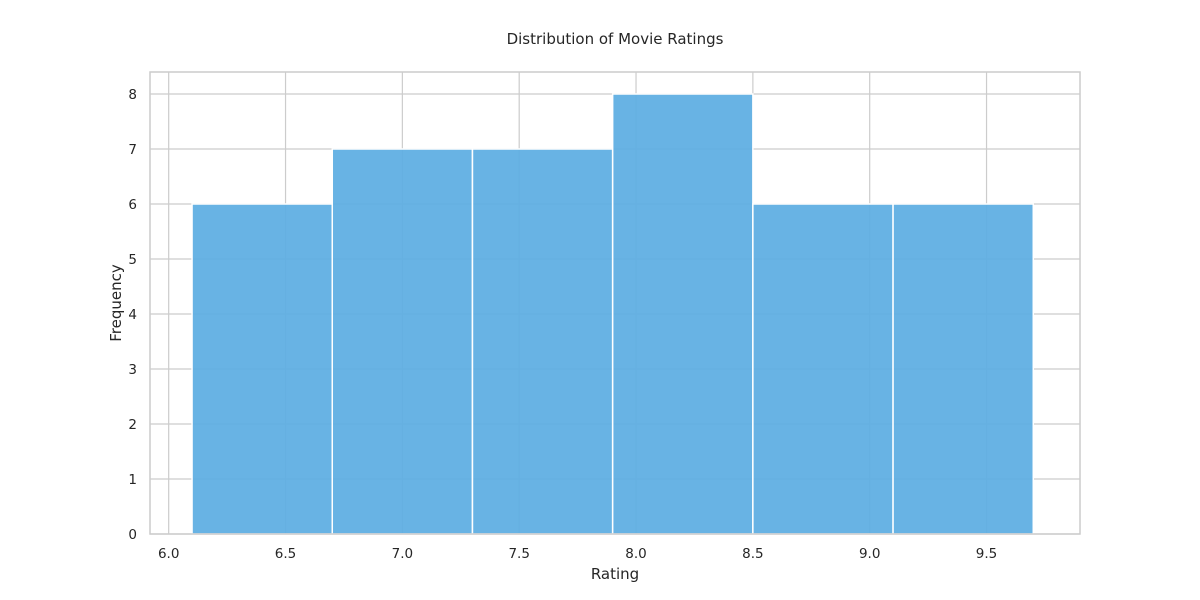  Describe the element at coordinates (132, 95) in the screenshot. I see `y-tick-label: 8` at that location.